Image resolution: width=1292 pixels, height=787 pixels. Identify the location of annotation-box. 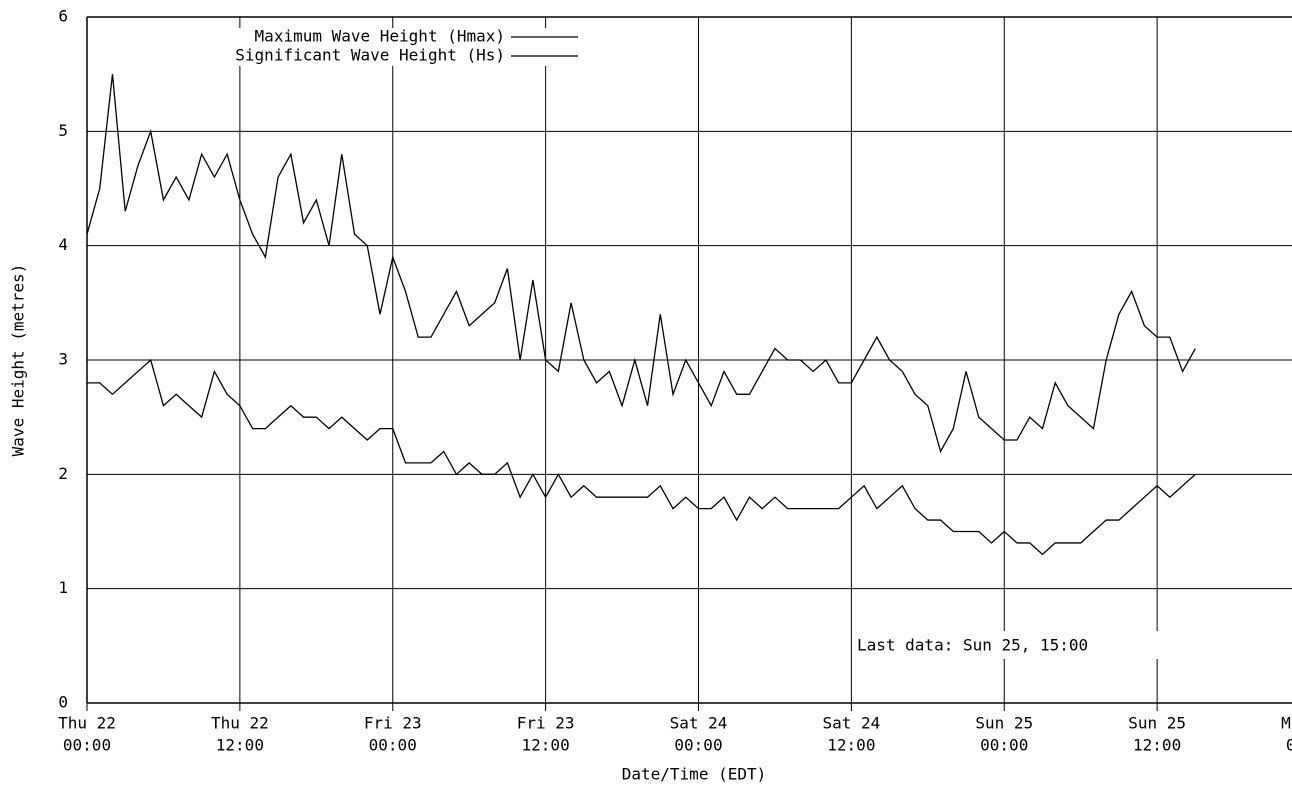
(1025, 645).